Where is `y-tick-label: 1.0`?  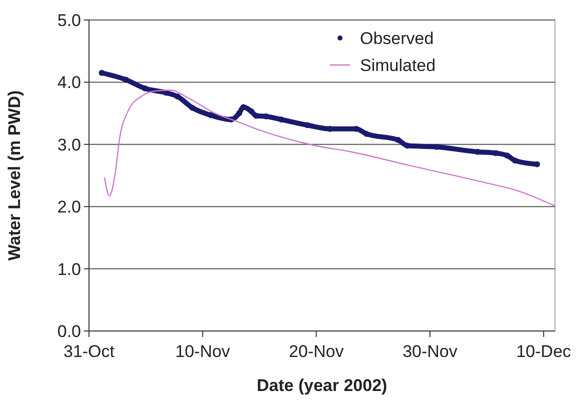 y-tick-label: 1.0 is located at coordinates (69, 269).